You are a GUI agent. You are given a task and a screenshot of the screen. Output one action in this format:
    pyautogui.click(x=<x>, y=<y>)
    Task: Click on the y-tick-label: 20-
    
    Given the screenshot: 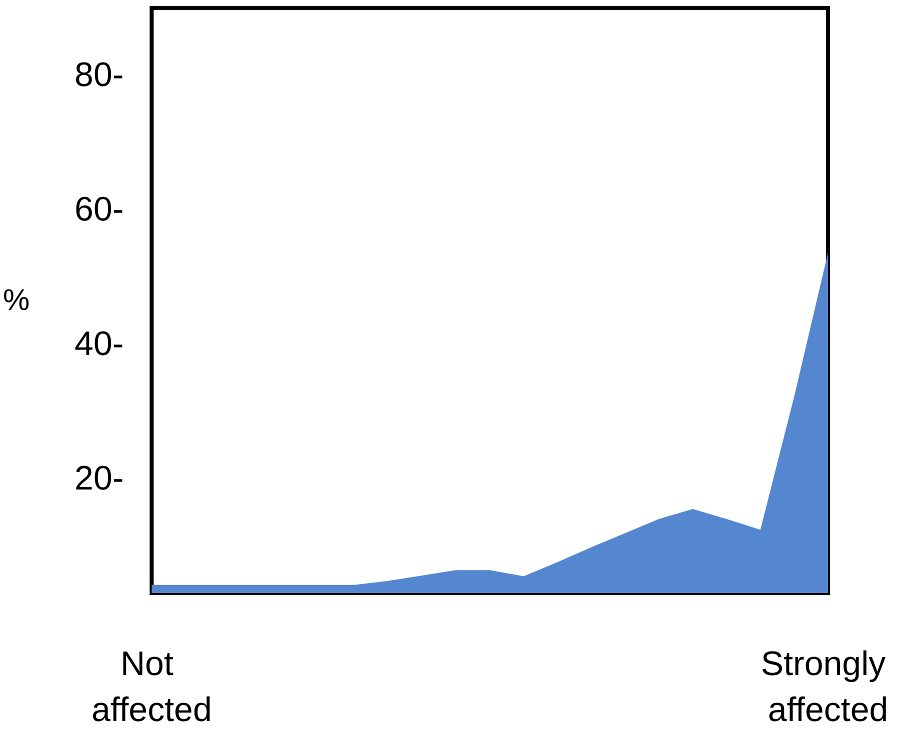 What is the action you would take?
    pyautogui.click(x=99, y=479)
    